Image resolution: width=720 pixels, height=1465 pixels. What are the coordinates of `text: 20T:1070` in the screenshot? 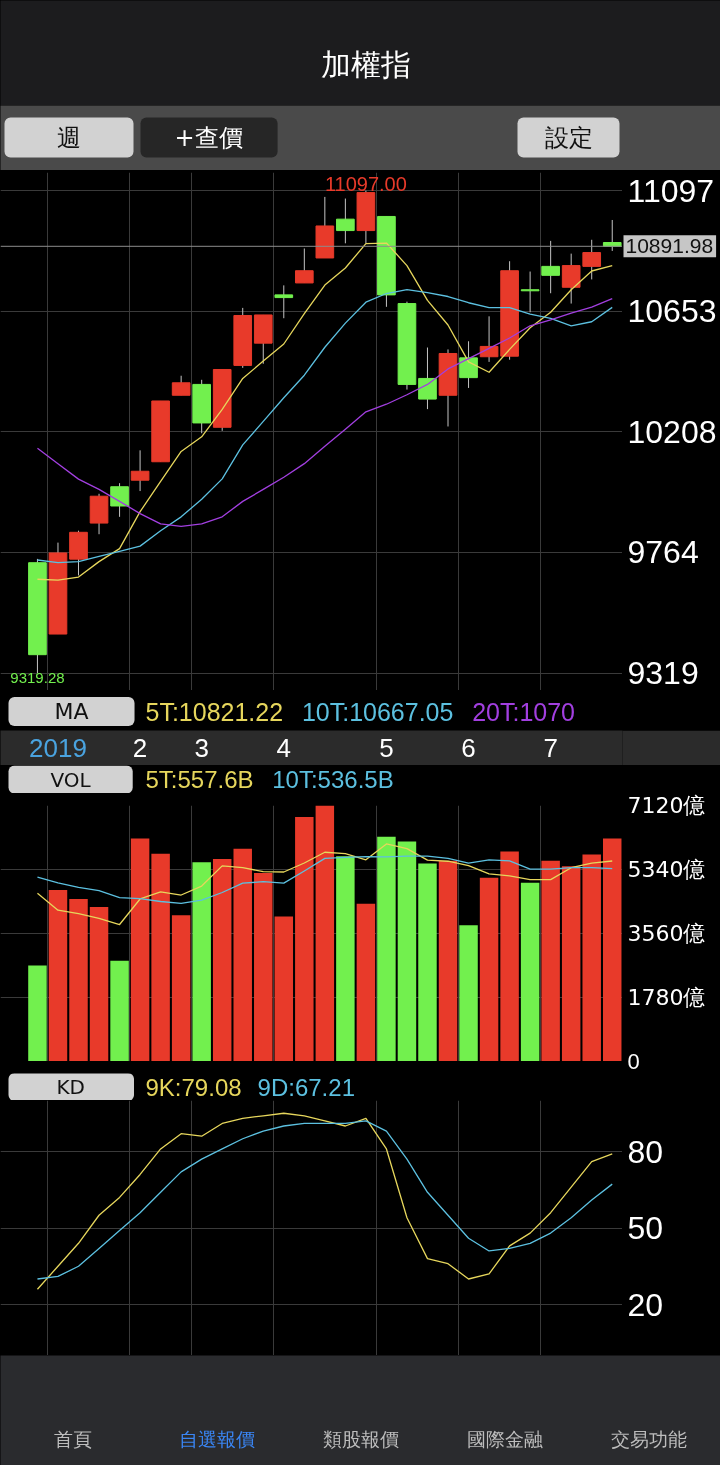 It's located at (524, 711).